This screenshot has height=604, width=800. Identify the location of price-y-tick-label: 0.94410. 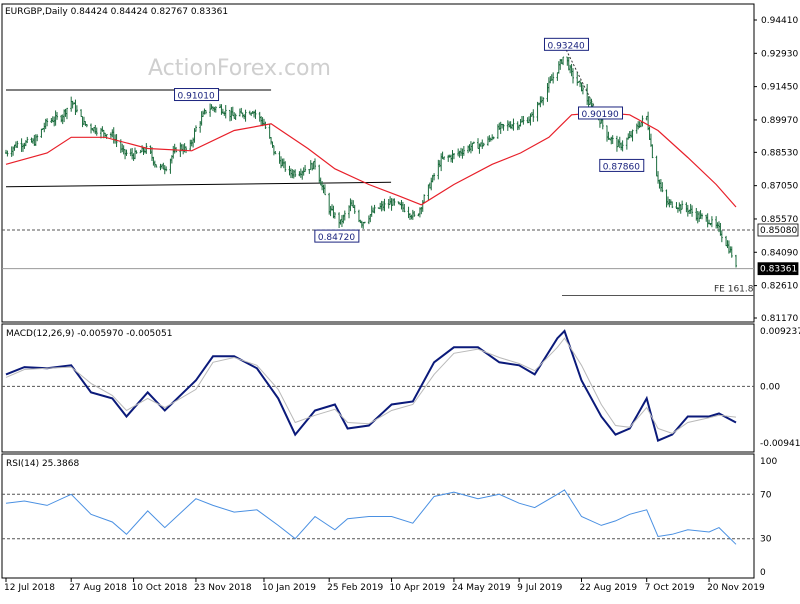
(779, 21).